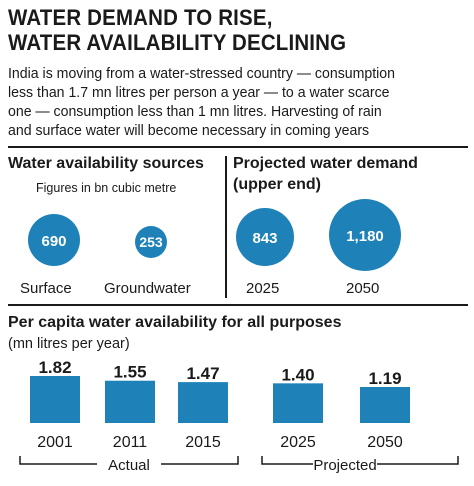 Image resolution: width=474 pixels, height=486 pixels. Describe the element at coordinates (130, 442) in the screenshot. I see `bar-category-2011: 2011` at that location.